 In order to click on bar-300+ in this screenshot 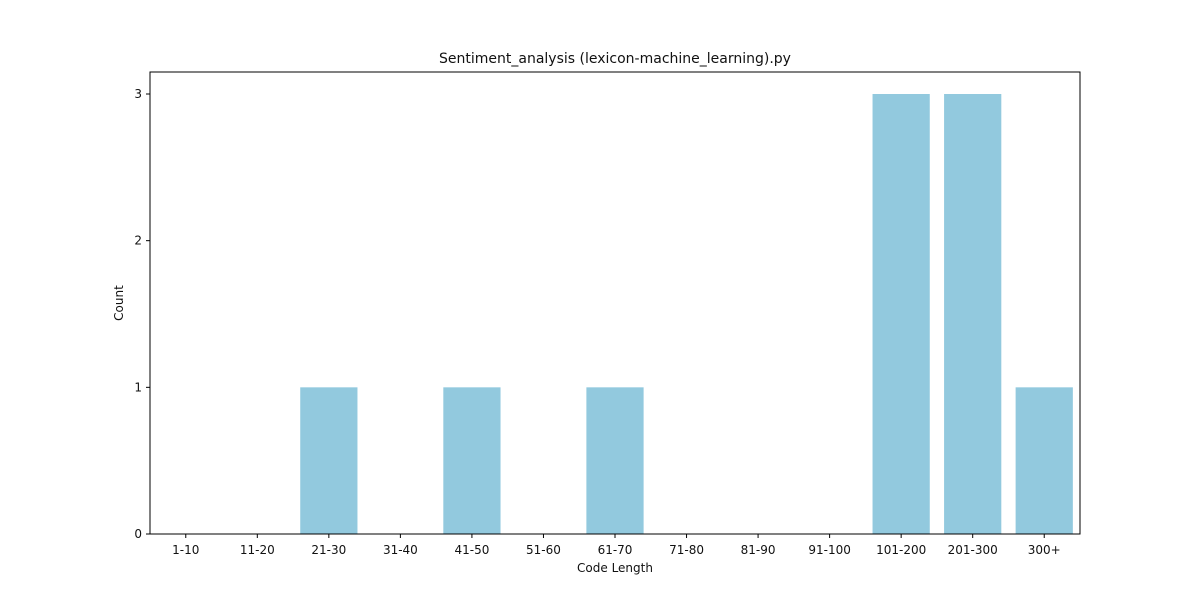, I will do `click(1044, 460)`.